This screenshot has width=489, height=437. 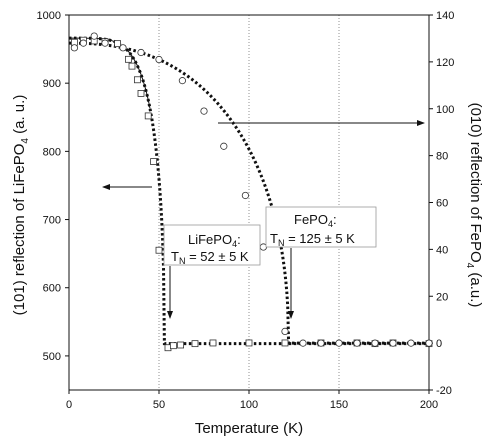 I want to click on right-tick-label: -20, so click(x=444, y=391).